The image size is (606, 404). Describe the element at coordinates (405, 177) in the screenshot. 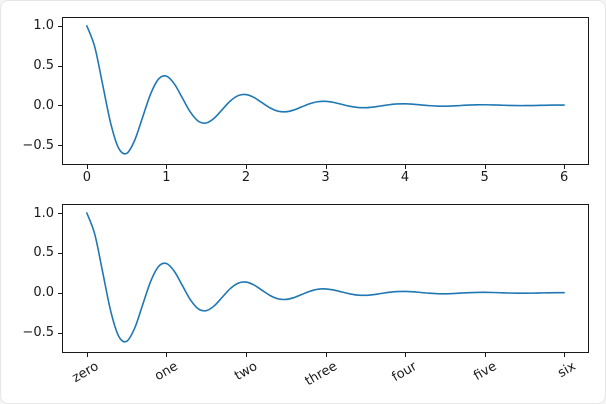

I see `x-tick-label: 4` at that location.